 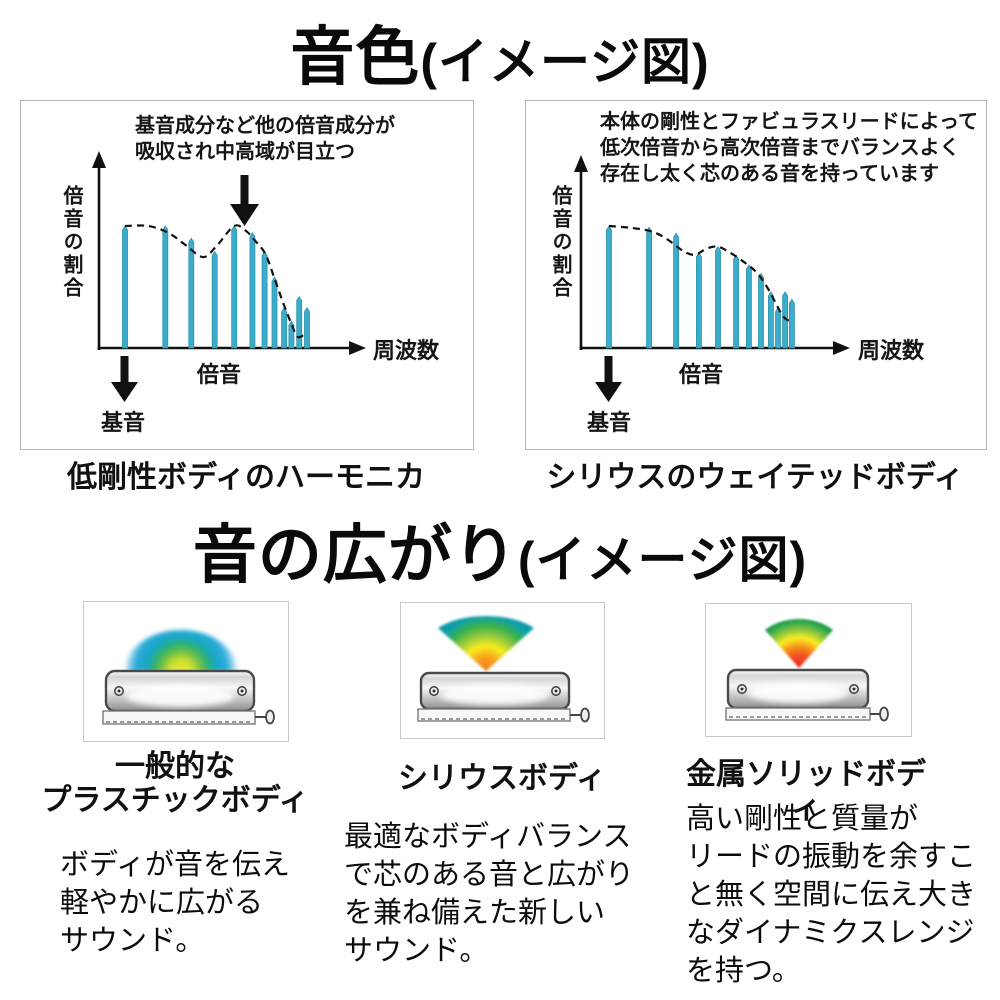 What do you see at coordinates (355, 555) in the screenshot?
I see `title-spread-main: 音の広がり` at bounding box center [355, 555].